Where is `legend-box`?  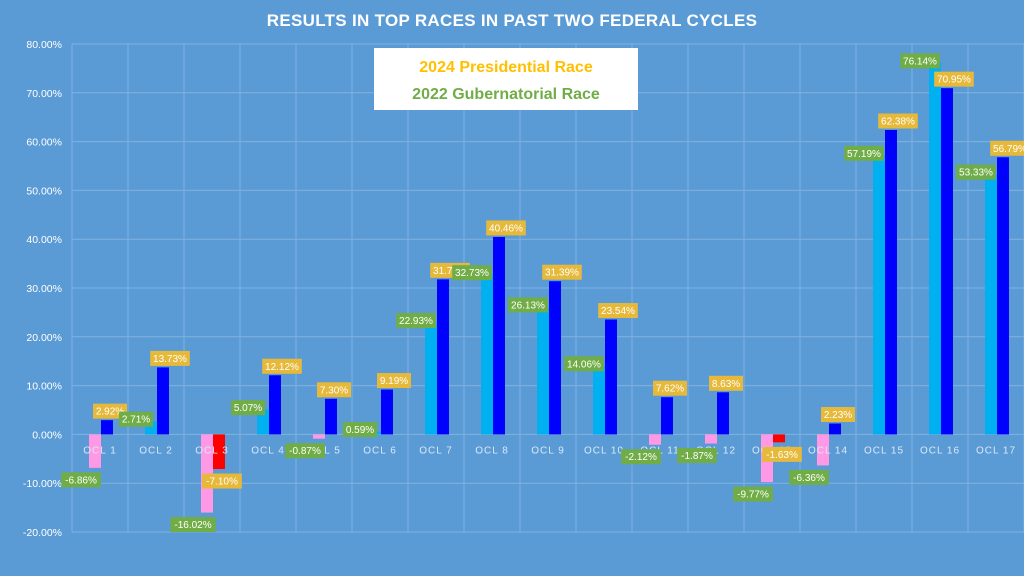
legend-box is located at coordinates (506, 79).